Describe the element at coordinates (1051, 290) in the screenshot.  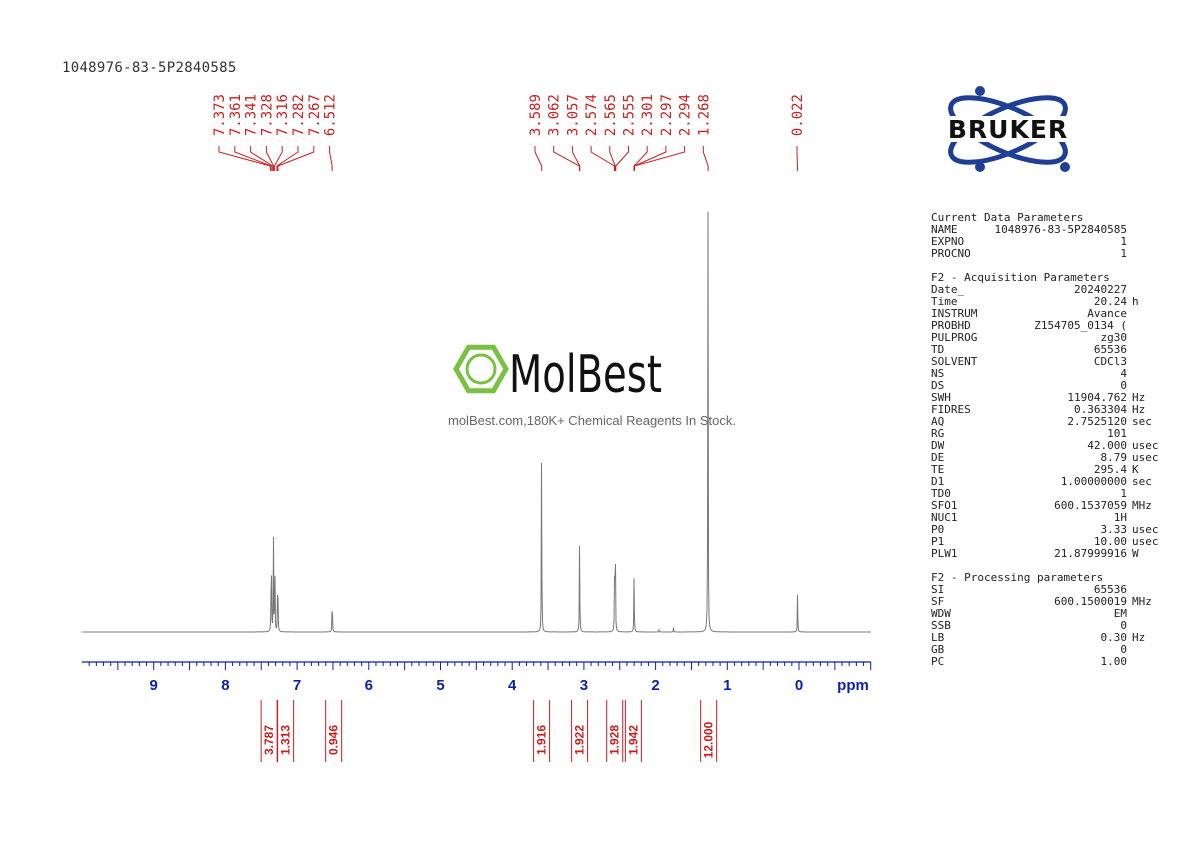
I see `param-row: Date_ 20240227` at that location.